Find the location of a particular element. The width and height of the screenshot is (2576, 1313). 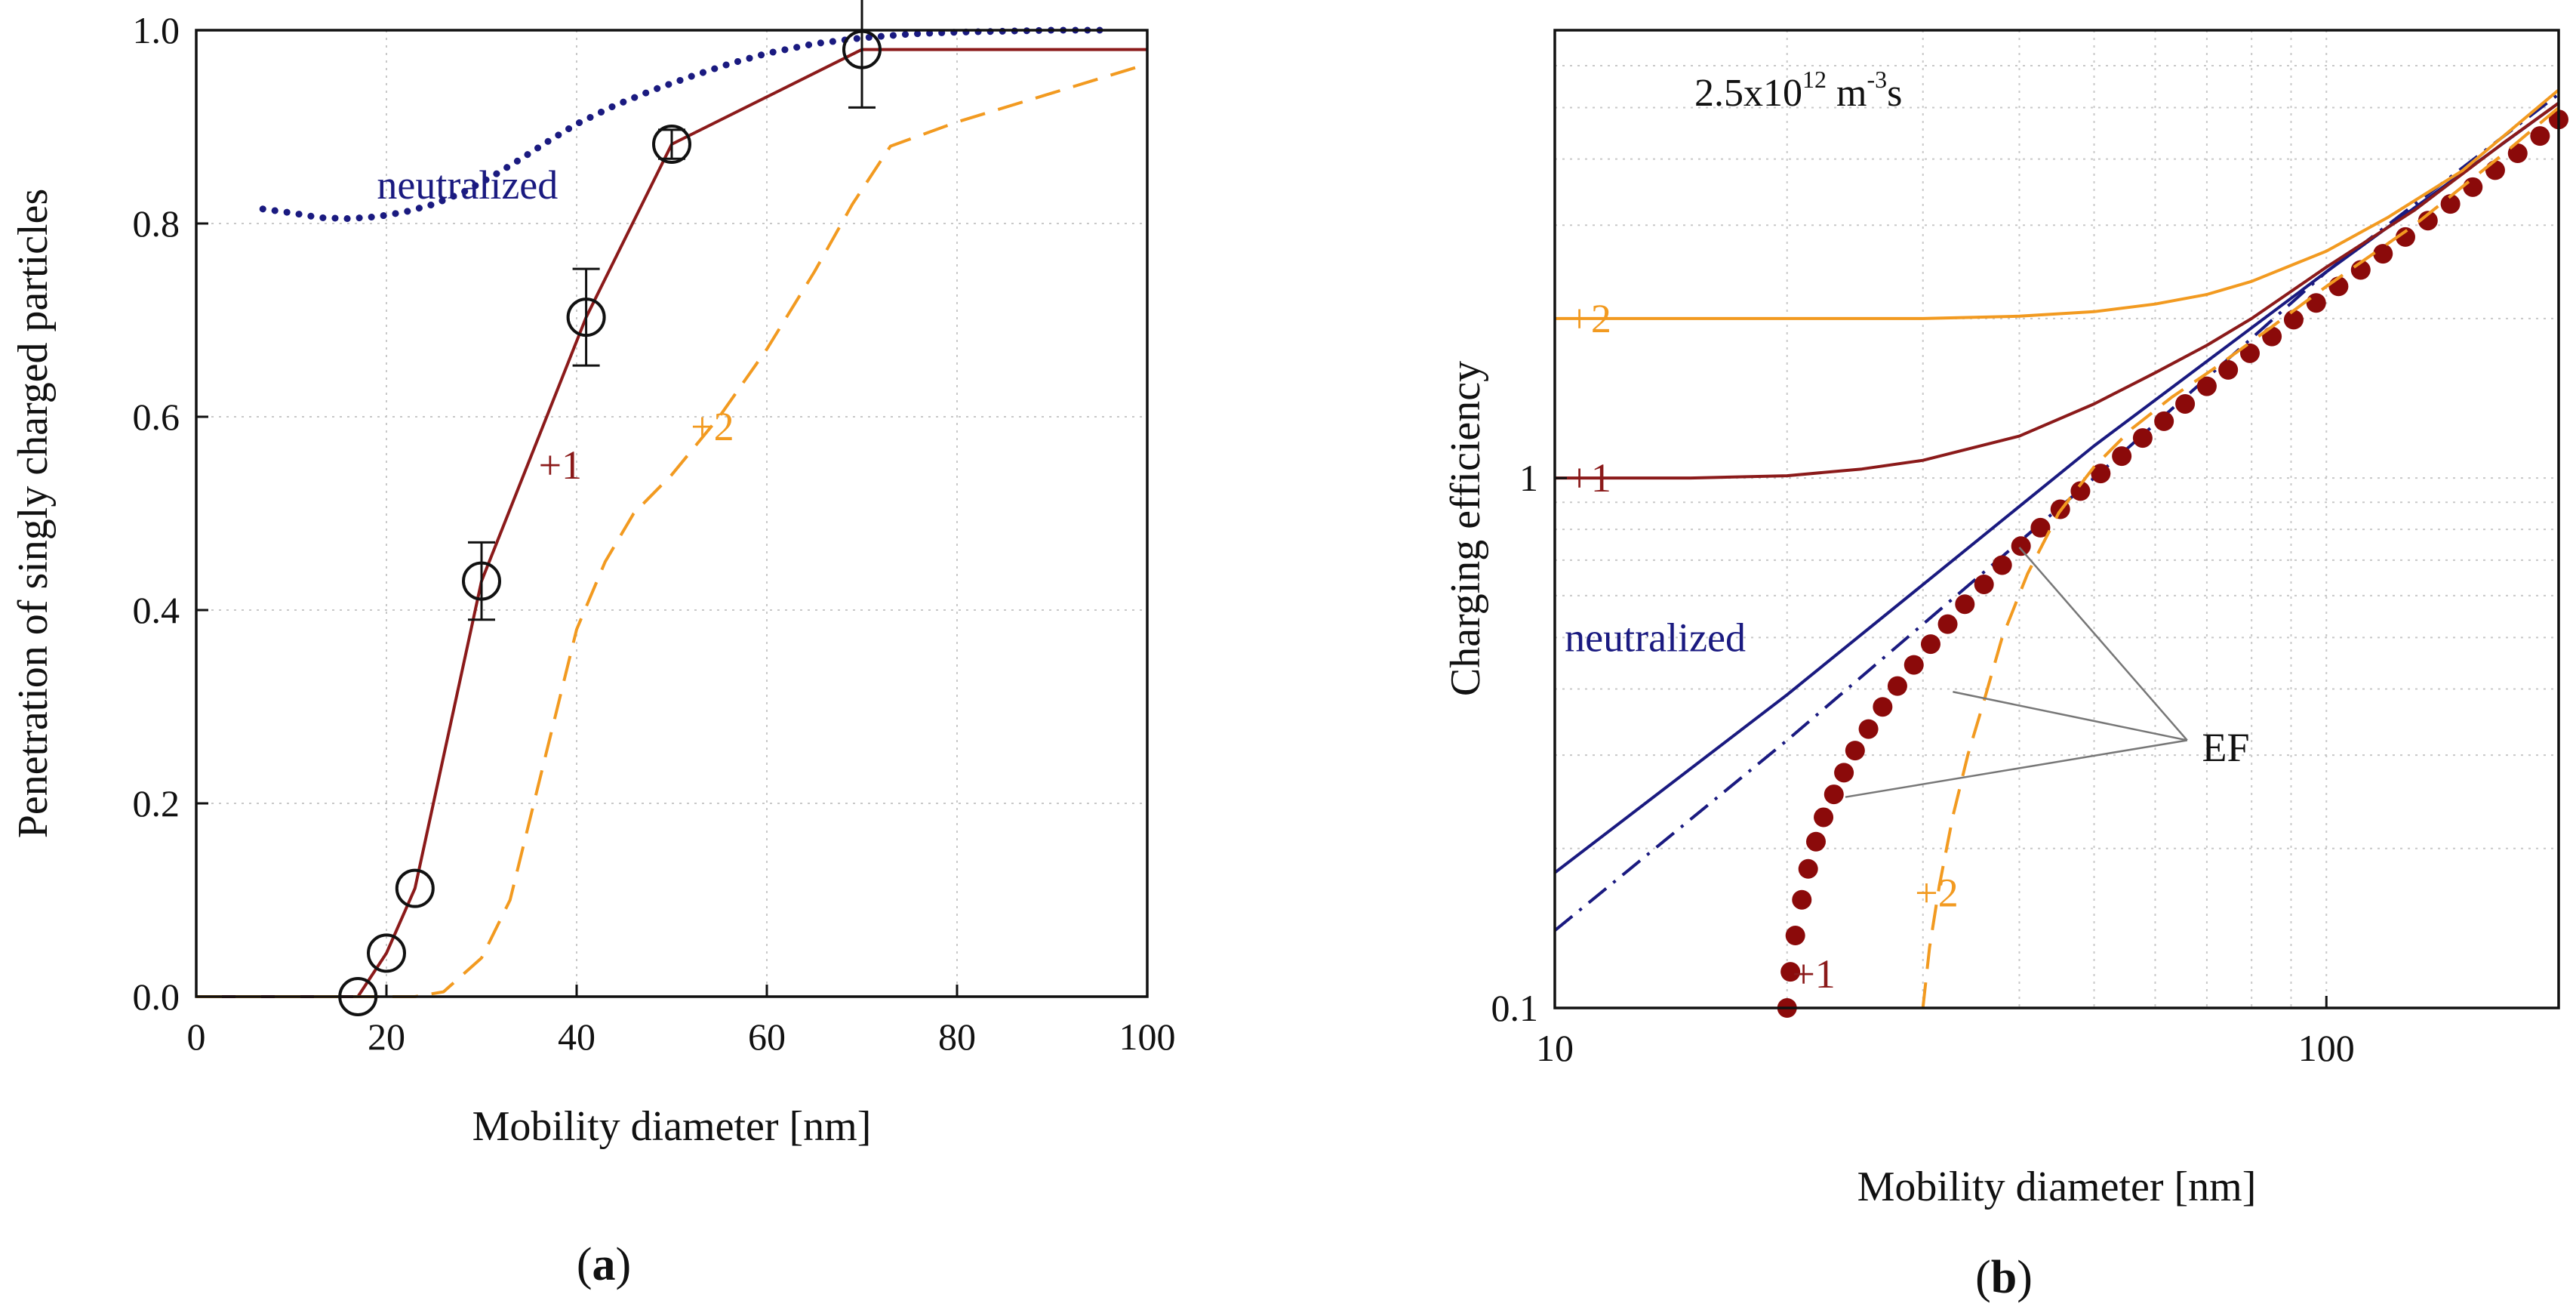

panel-b-x-axis-label: Mobility diameter [nm] is located at coordinates (2057, 1187).